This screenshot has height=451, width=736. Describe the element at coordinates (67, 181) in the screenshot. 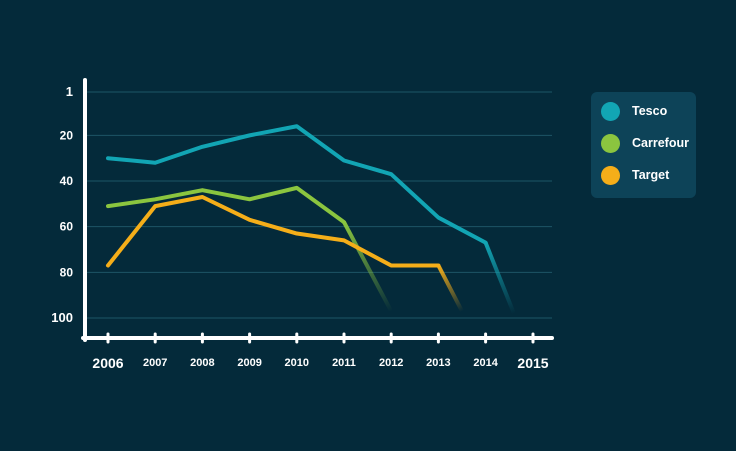

I see `y-tick-label: 40` at that location.